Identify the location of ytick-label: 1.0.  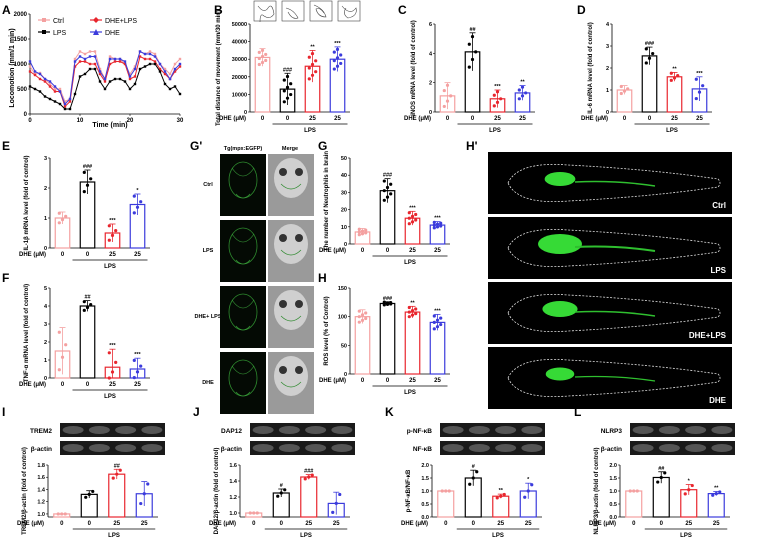
(425, 492).